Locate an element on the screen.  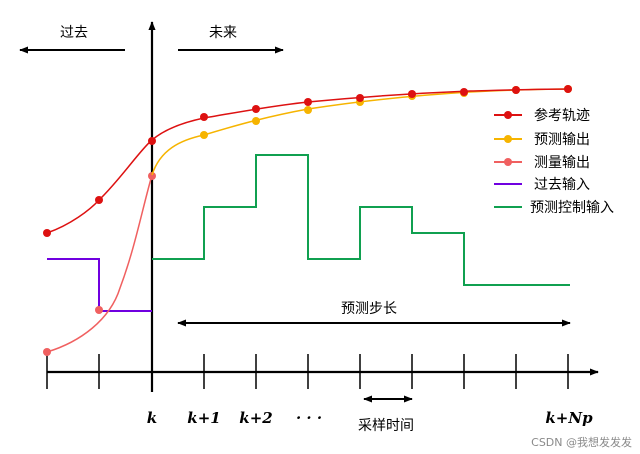
legend-marker-reference is located at coordinates (508, 115).